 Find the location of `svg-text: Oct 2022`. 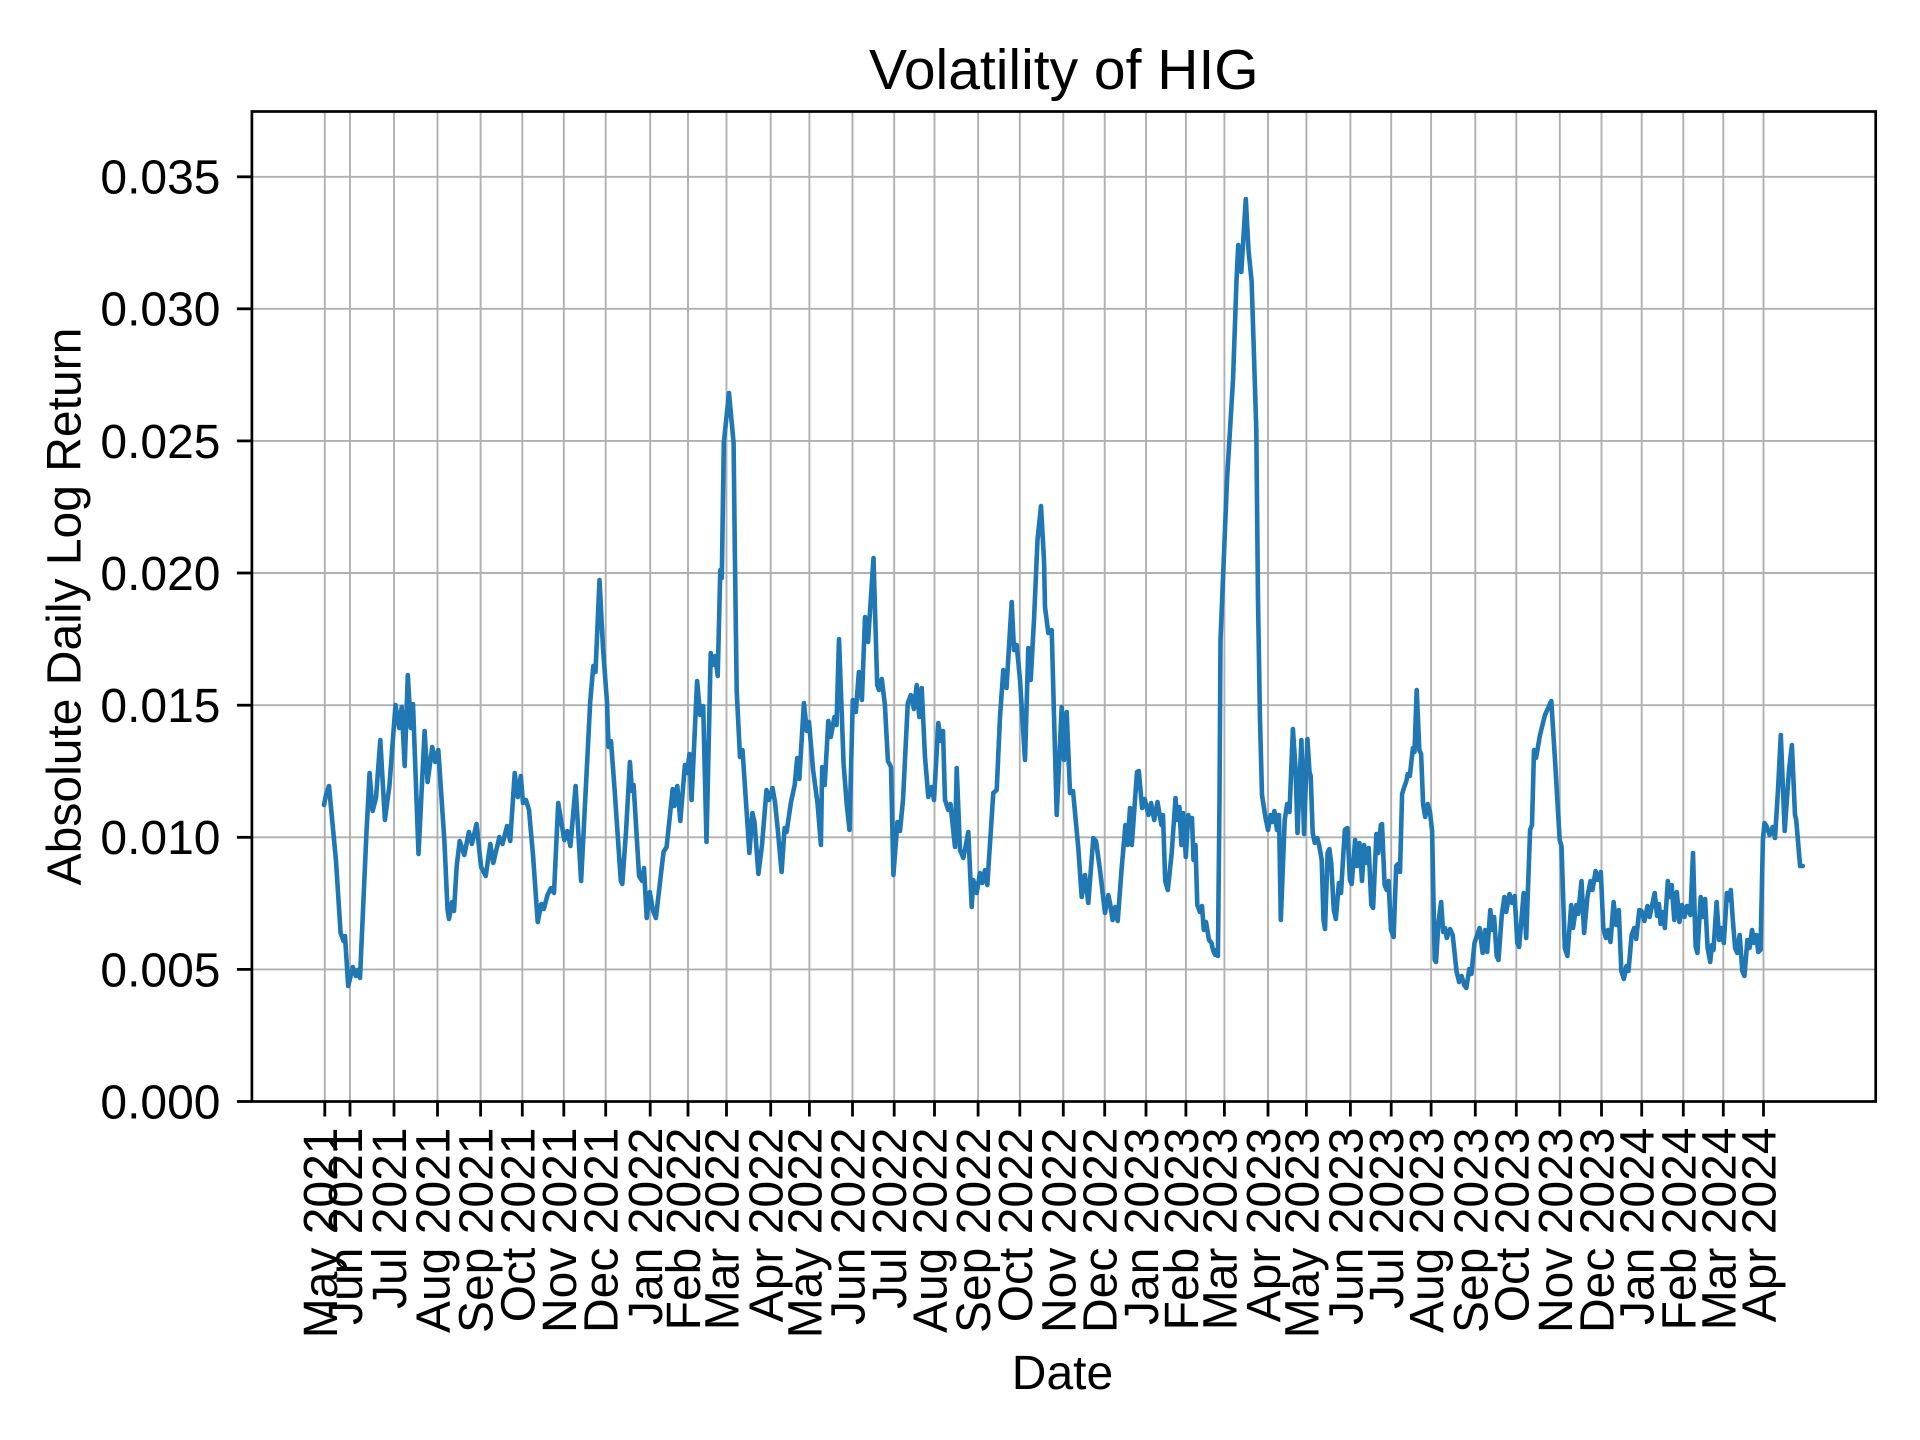

svg-text: Oct 2022 is located at coordinates (1016, 1225).